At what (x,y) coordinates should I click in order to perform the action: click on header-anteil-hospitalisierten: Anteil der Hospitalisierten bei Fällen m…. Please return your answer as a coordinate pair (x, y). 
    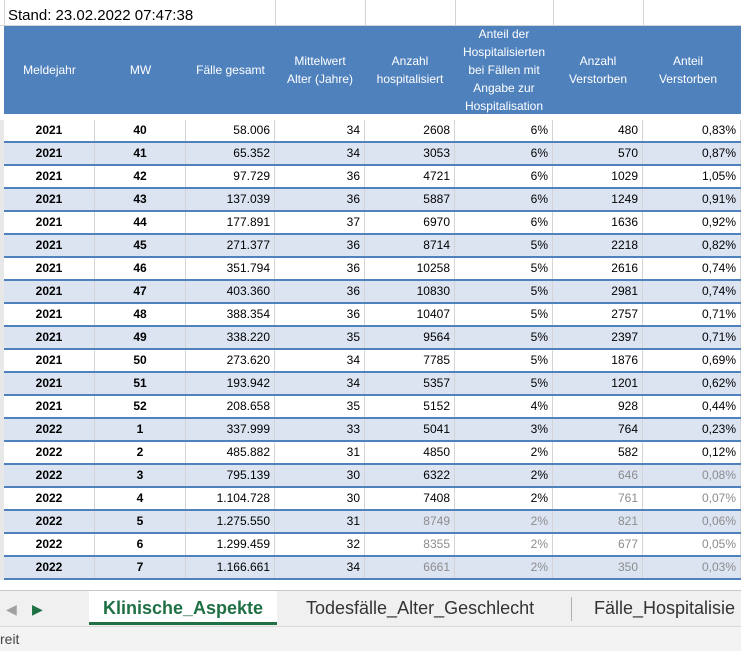
    Looking at the image, I should click on (504, 70).